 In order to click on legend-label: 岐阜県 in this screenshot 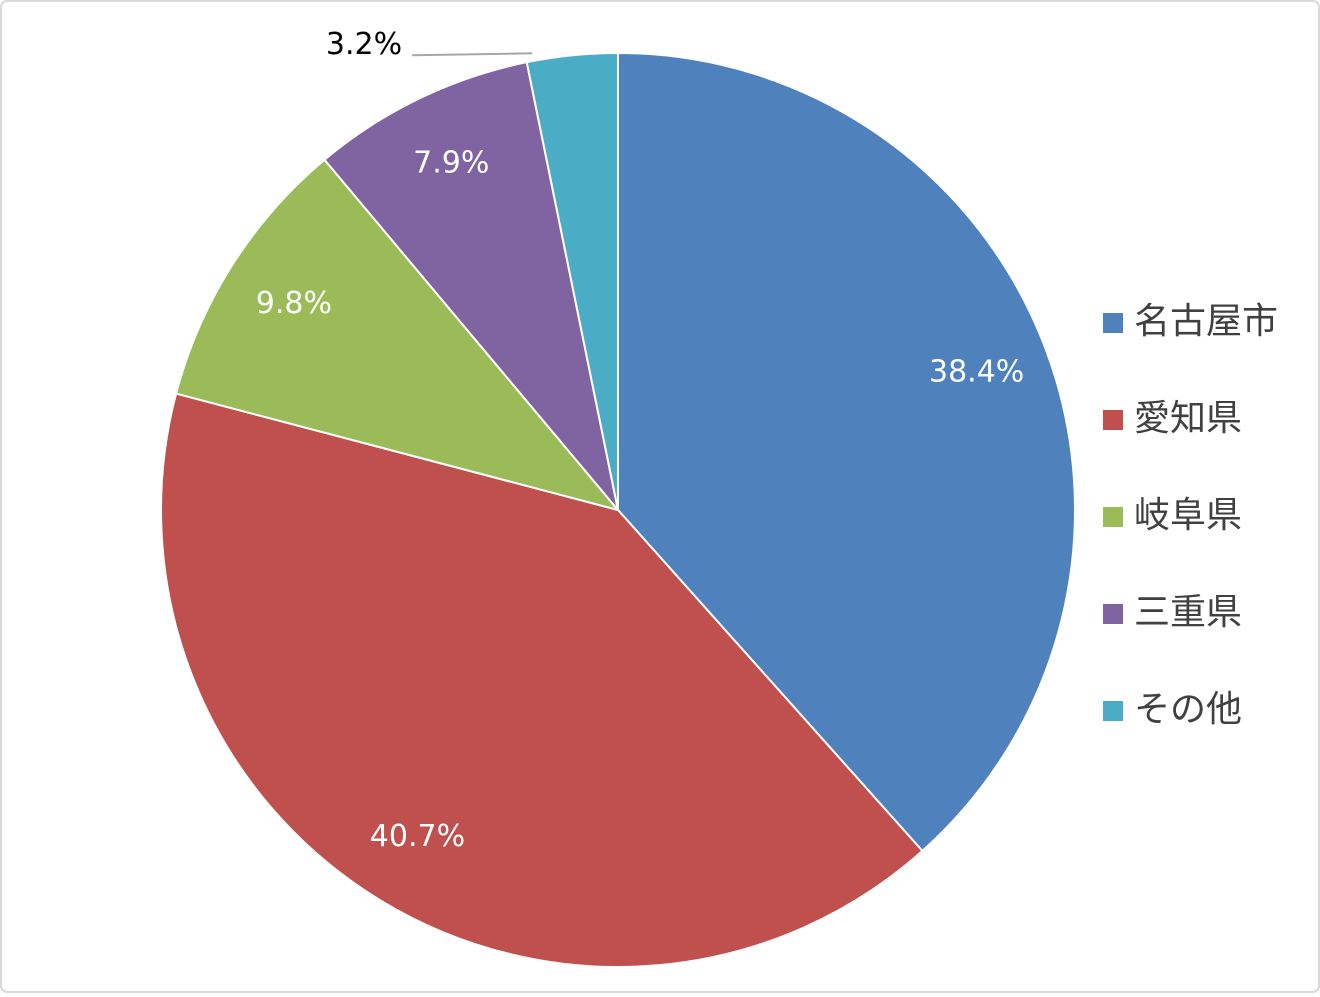, I will do `click(1188, 515)`.